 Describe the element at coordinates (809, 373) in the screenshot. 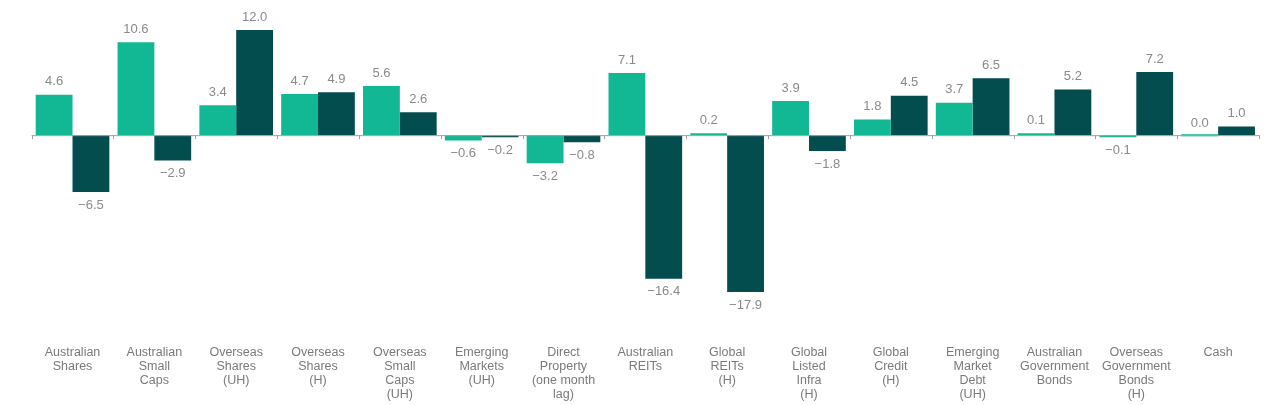

I see `x-tick-label: Global Listed Infra (H)` at that location.